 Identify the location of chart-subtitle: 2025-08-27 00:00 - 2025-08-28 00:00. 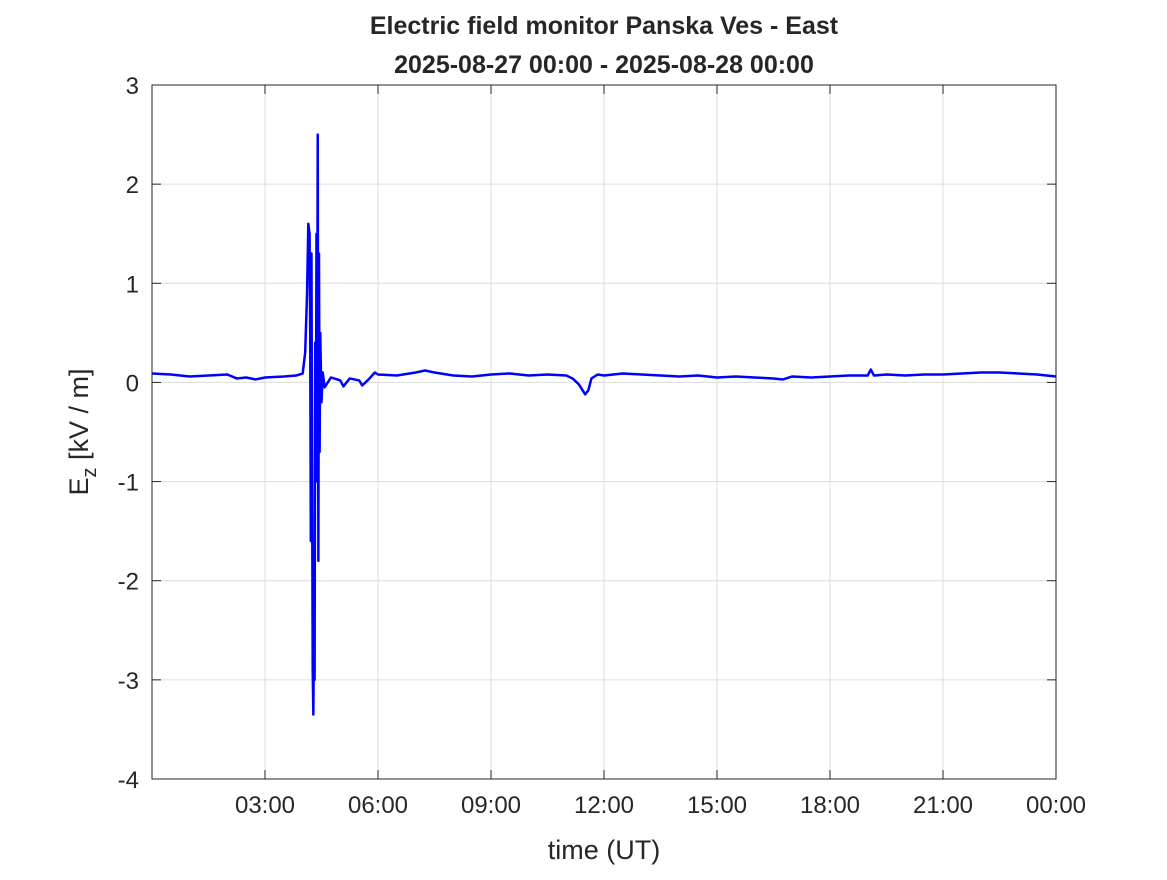
(604, 65).